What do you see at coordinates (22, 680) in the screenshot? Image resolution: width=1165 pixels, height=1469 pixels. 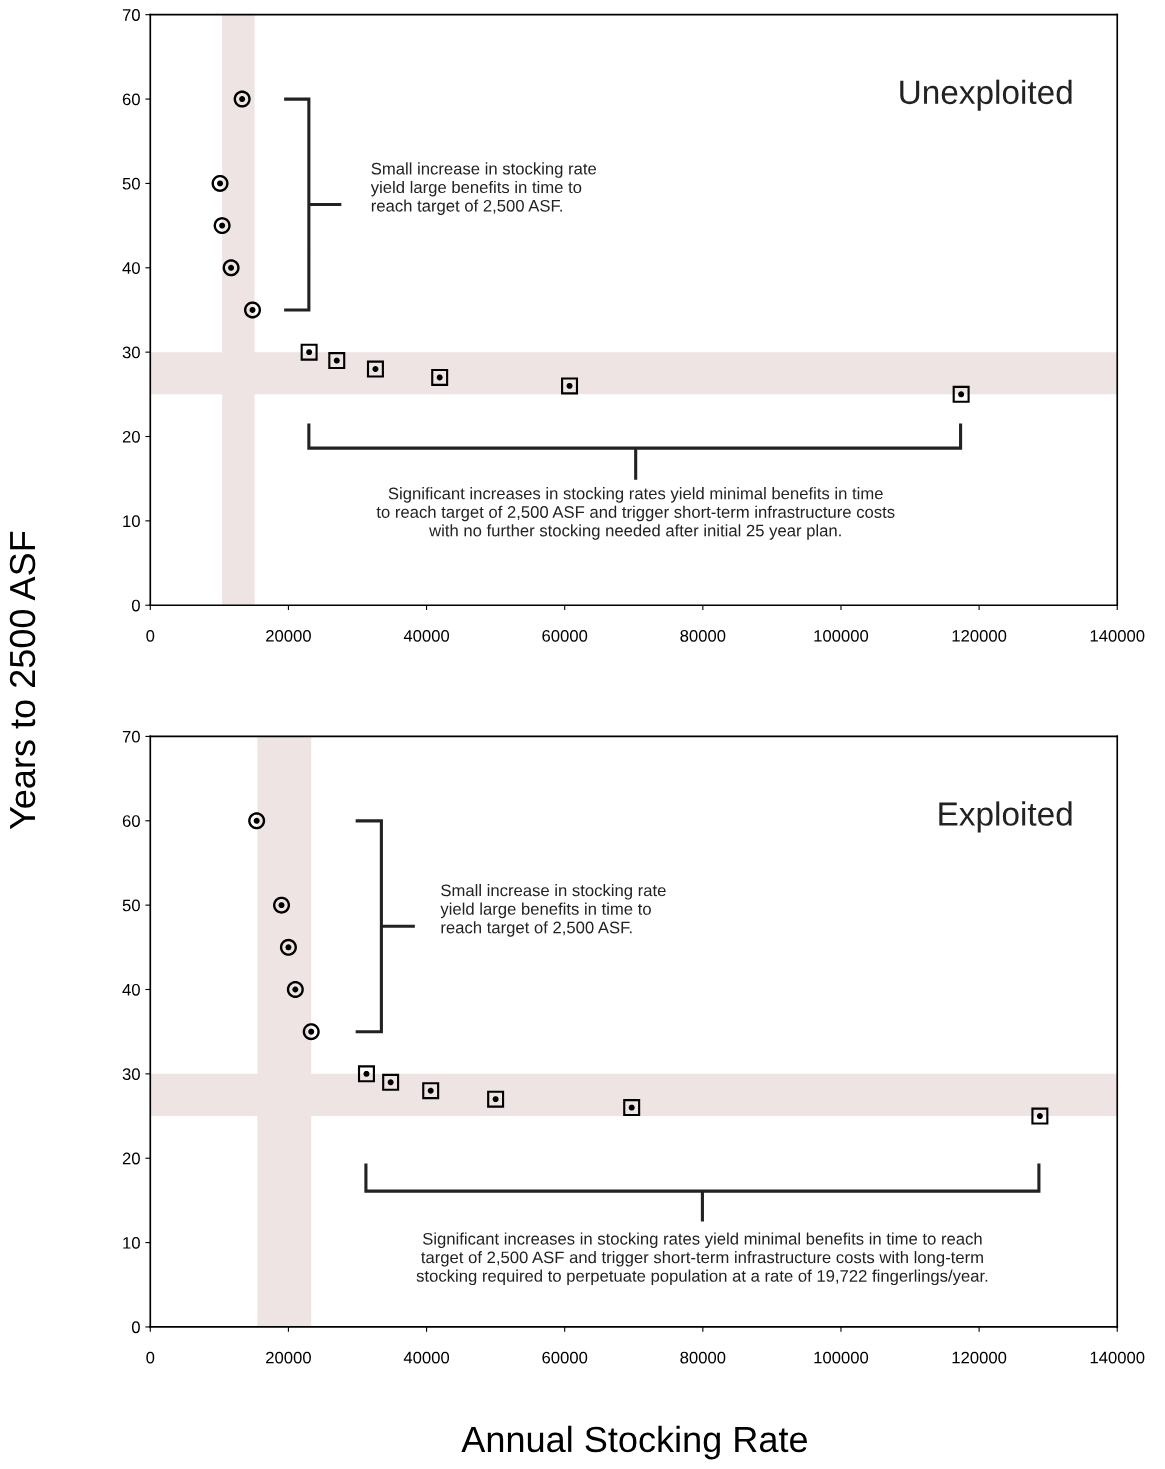 I see `y-axis-title: Years to 2500 ASF` at bounding box center [22, 680].